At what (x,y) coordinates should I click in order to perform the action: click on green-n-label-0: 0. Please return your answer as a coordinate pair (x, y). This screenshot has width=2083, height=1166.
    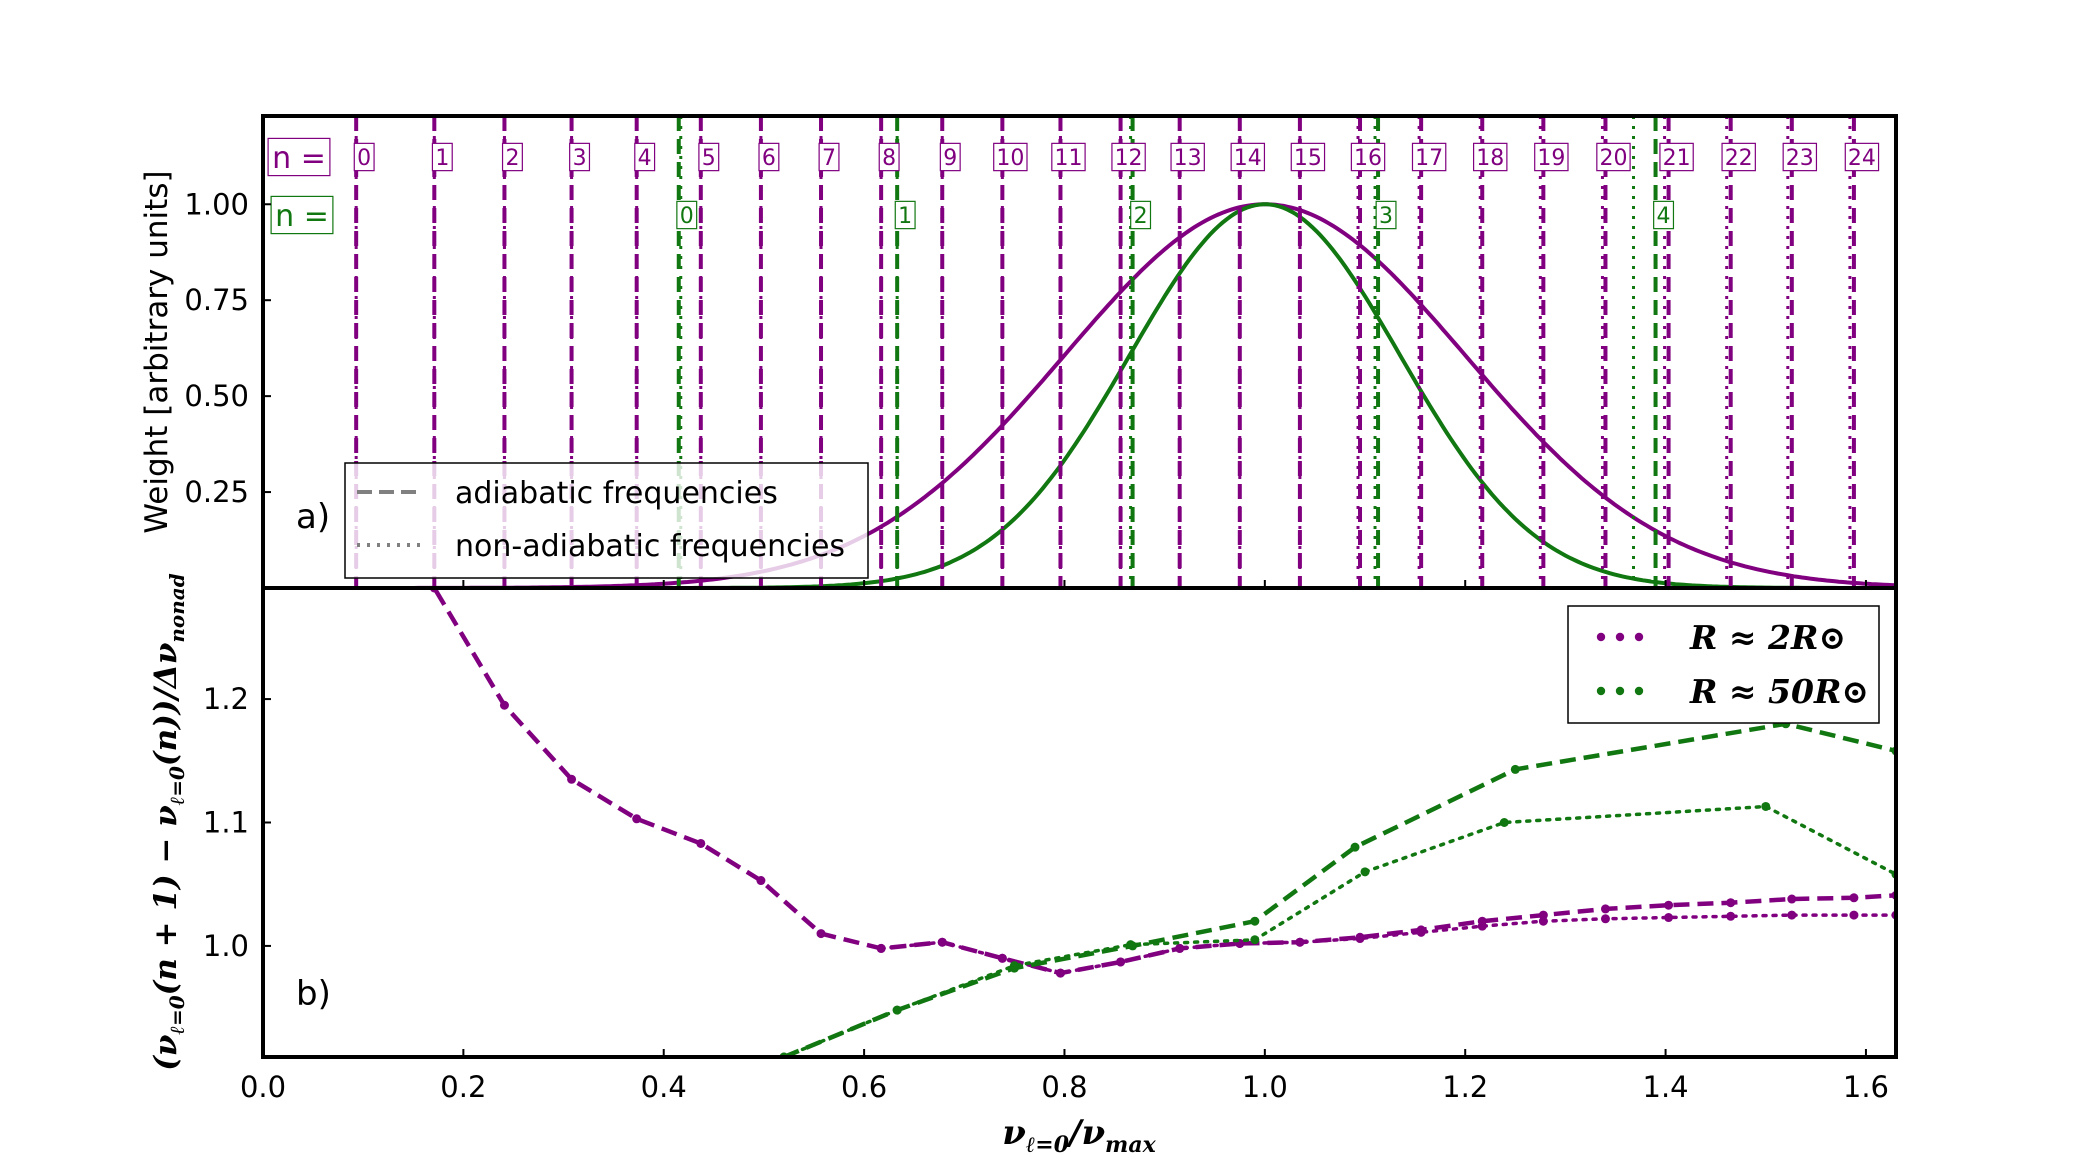
    Looking at the image, I should click on (687, 216).